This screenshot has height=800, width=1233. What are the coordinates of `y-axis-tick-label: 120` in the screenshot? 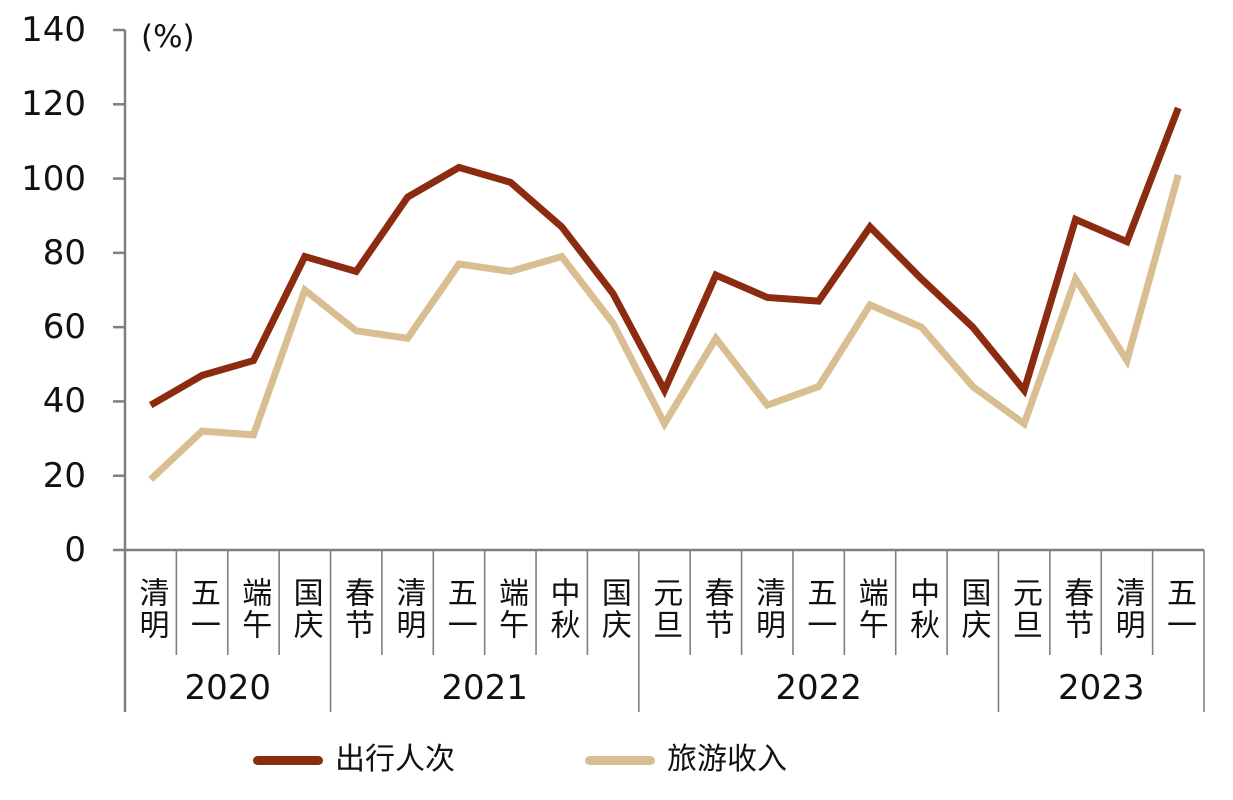 It's located at (53, 104).